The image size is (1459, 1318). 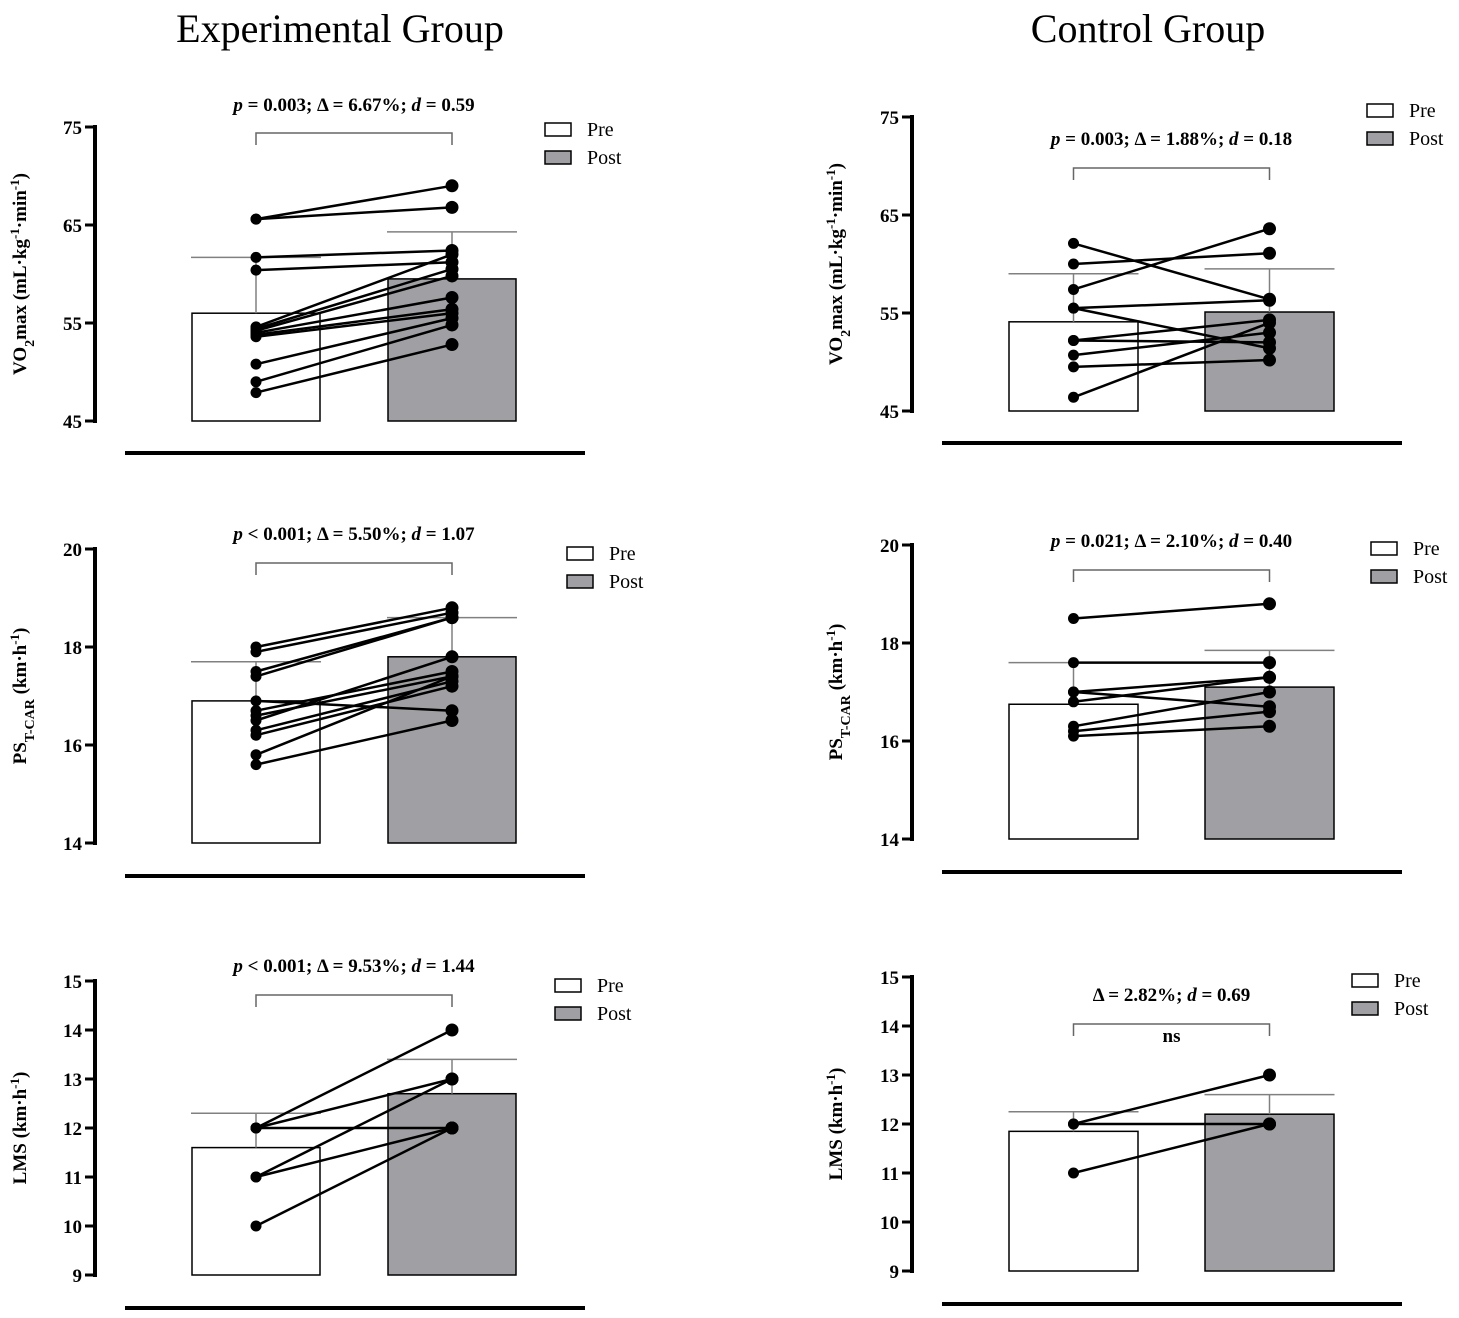 What do you see at coordinates (72, 226) in the screenshot?
I see `y-tick-label: 65` at bounding box center [72, 226].